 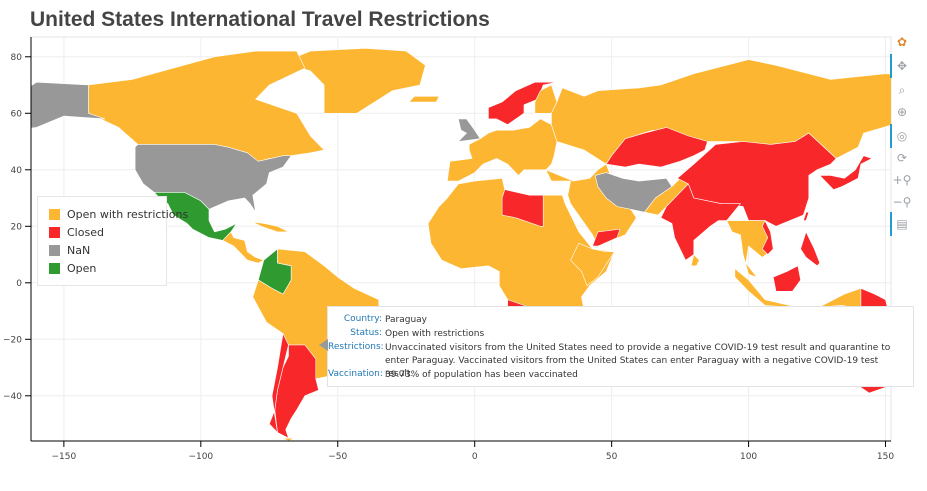 What do you see at coordinates (337, 457) in the screenshot?
I see `x-tick-label: −50` at bounding box center [337, 457].